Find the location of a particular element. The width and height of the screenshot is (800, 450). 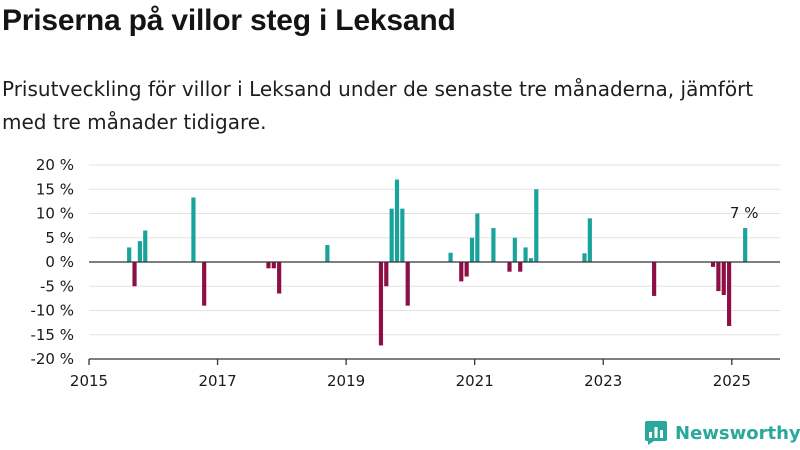

x-tick-label: 2015 is located at coordinates (89, 381).